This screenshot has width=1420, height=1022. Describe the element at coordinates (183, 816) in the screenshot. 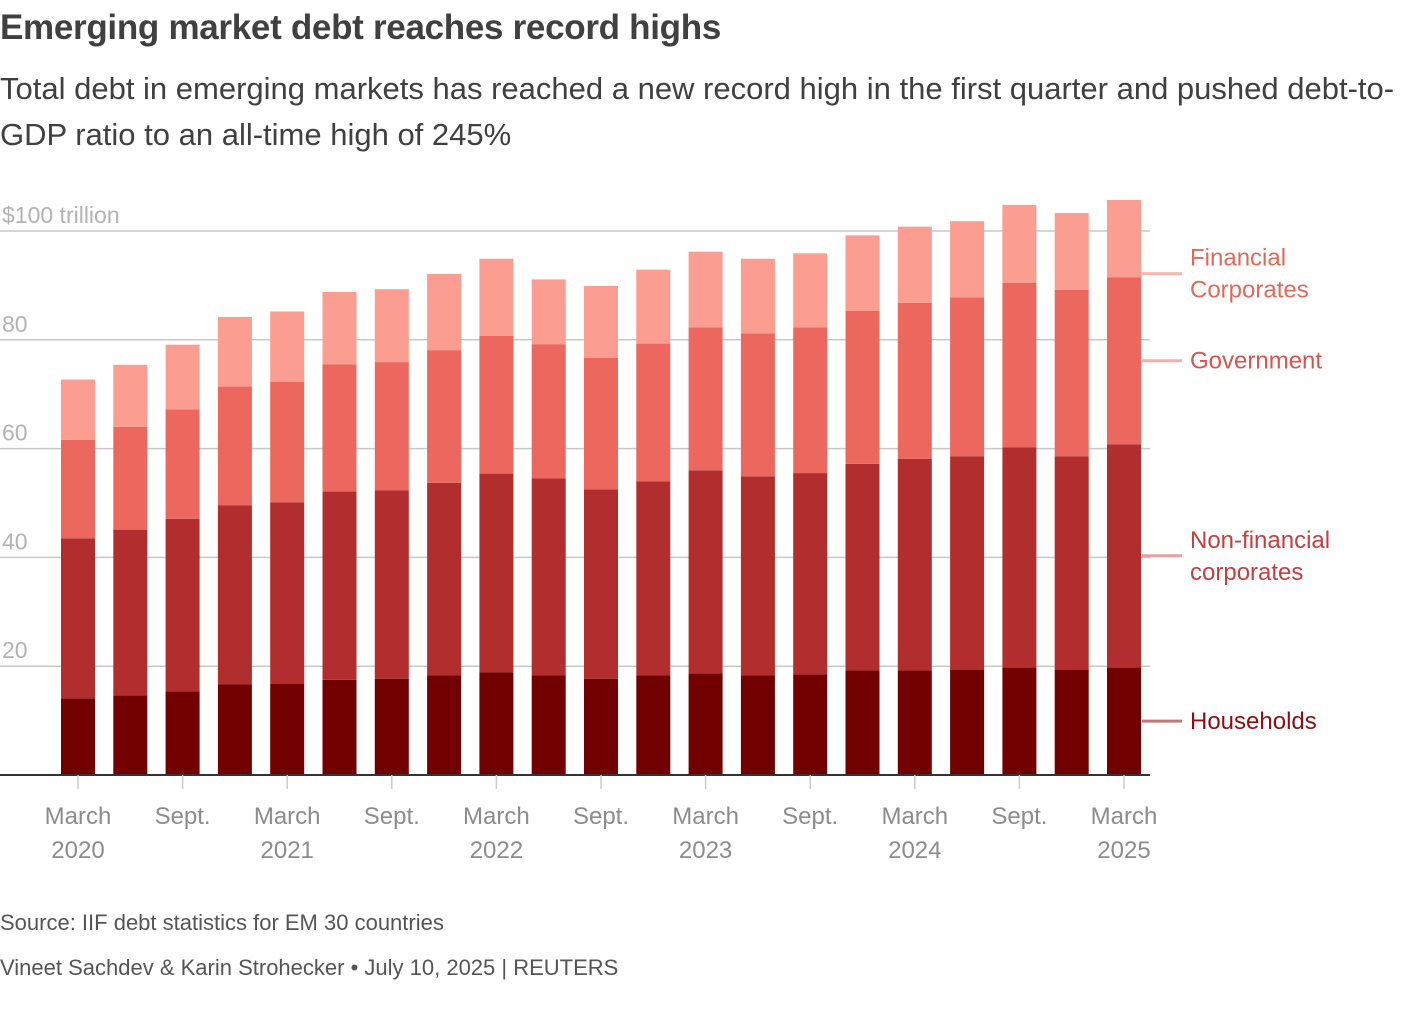

I see `x-tick-label-2: Sept.` at that location.